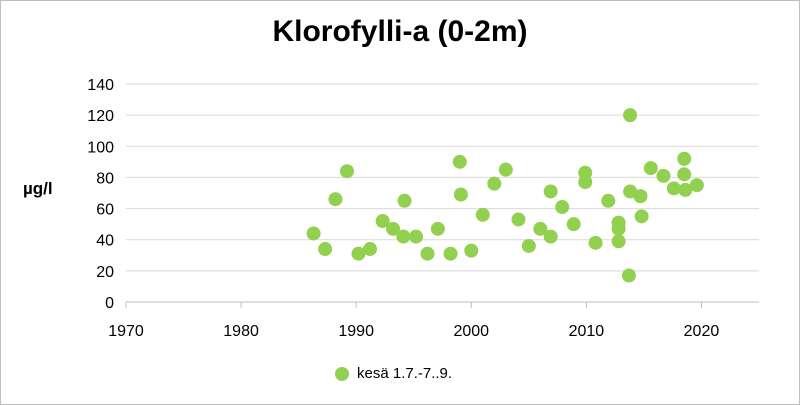  What do you see at coordinates (100, 194) in the screenshot?
I see `y-tick-labels: 0 20 40 60 80 100 120 140` at bounding box center [100, 194].